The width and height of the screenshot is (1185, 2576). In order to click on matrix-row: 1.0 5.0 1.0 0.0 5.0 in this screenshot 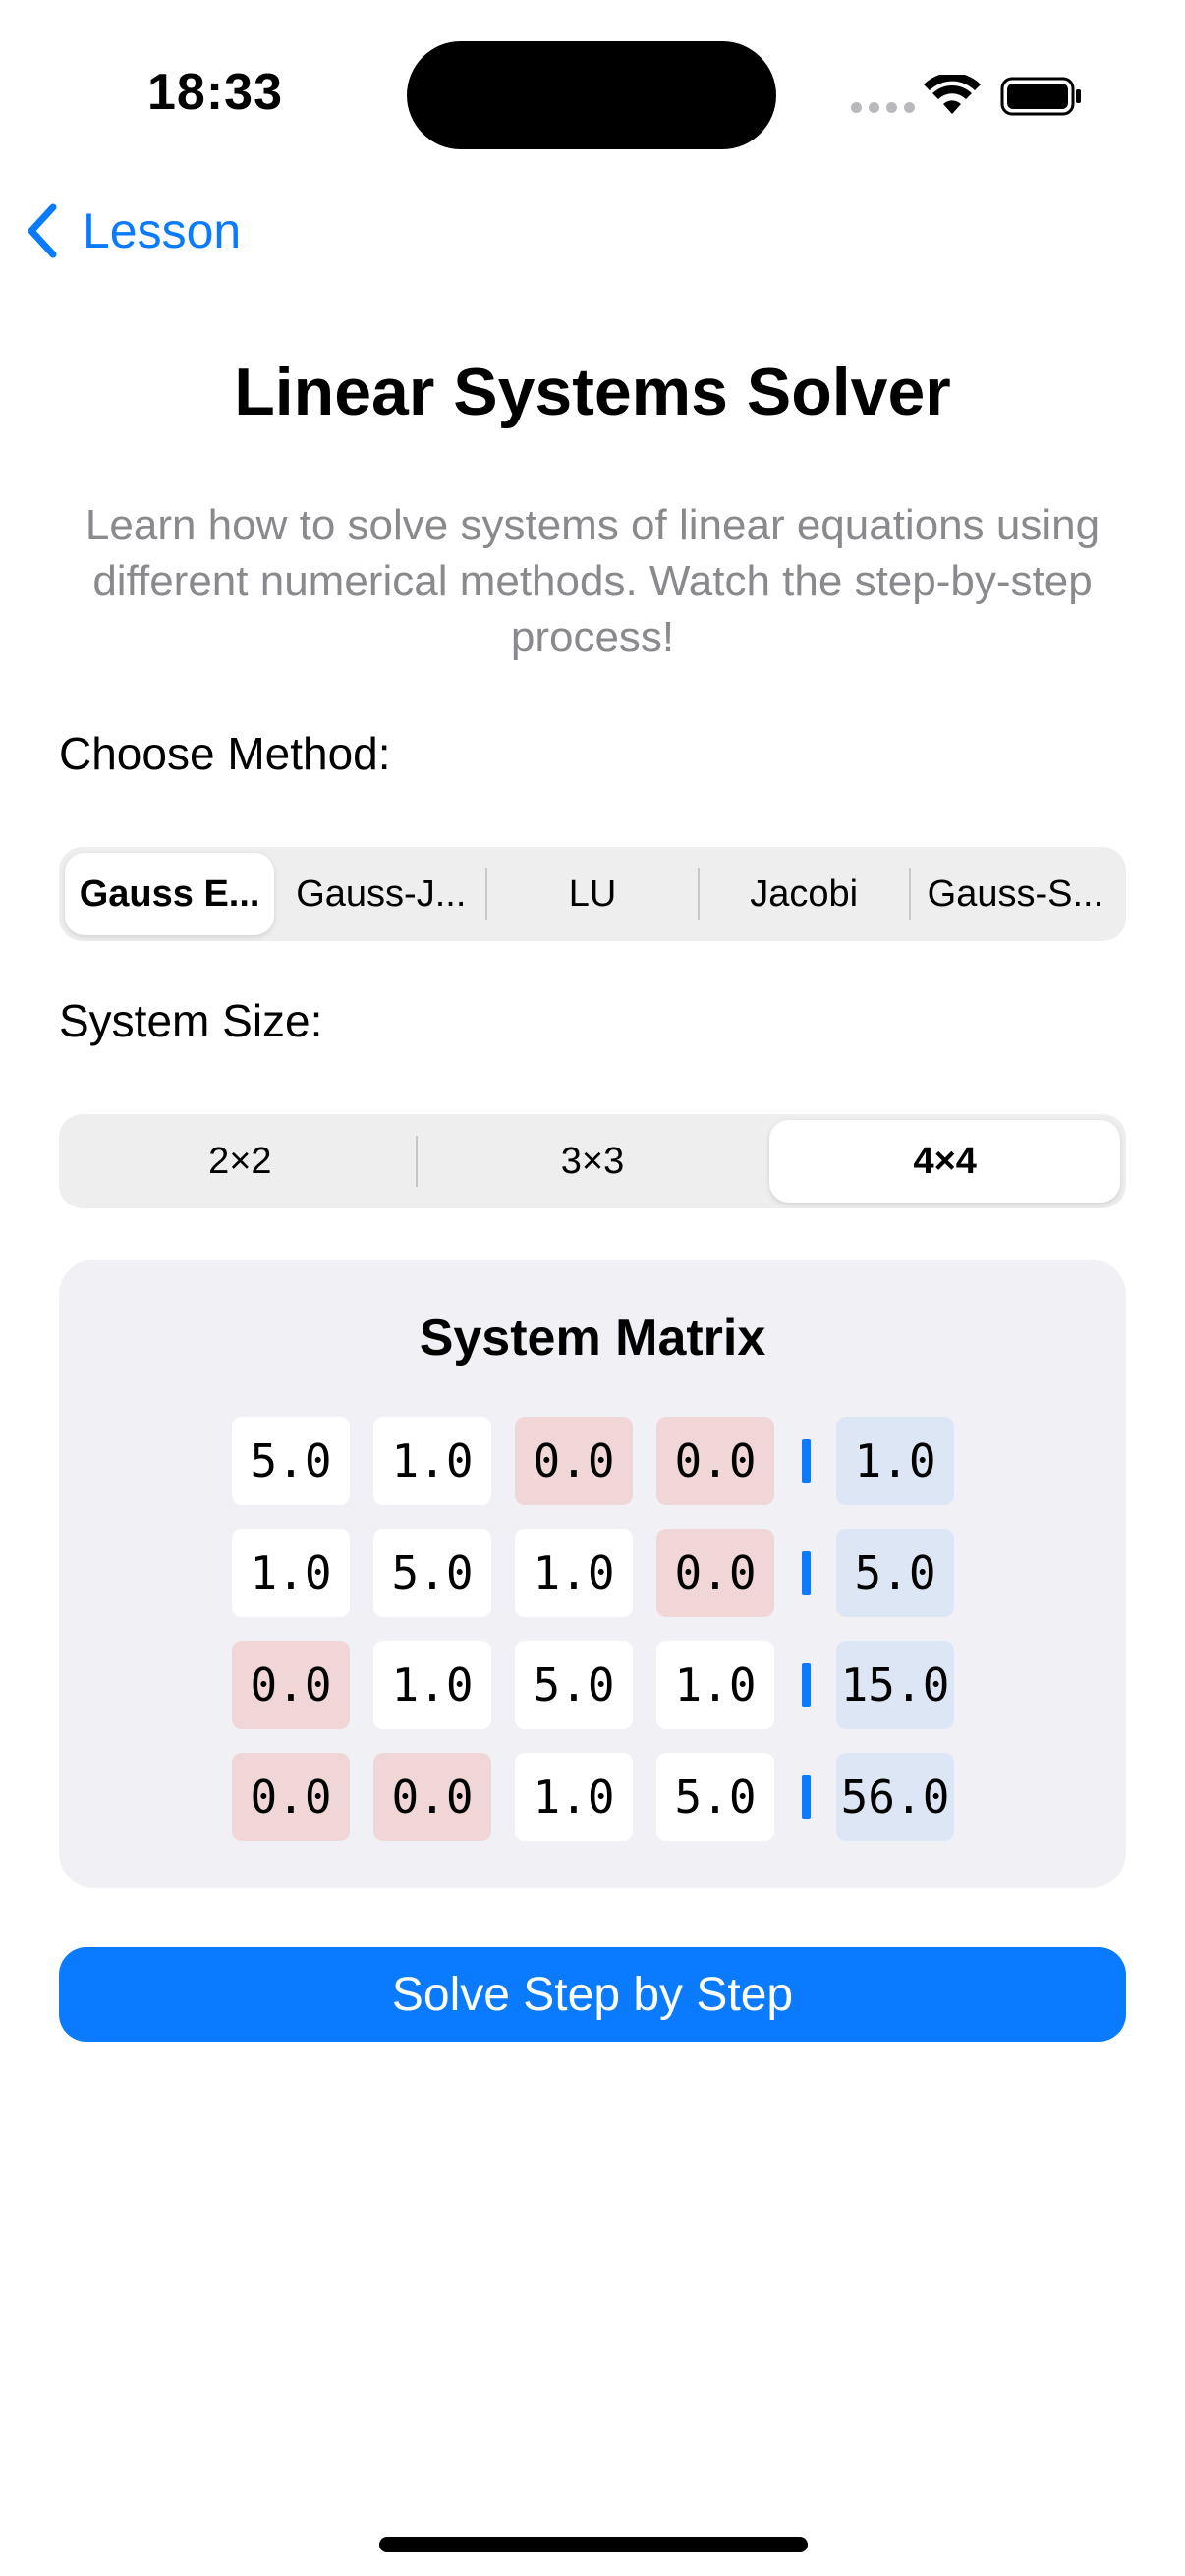, I will do `click(593, 1573)`.